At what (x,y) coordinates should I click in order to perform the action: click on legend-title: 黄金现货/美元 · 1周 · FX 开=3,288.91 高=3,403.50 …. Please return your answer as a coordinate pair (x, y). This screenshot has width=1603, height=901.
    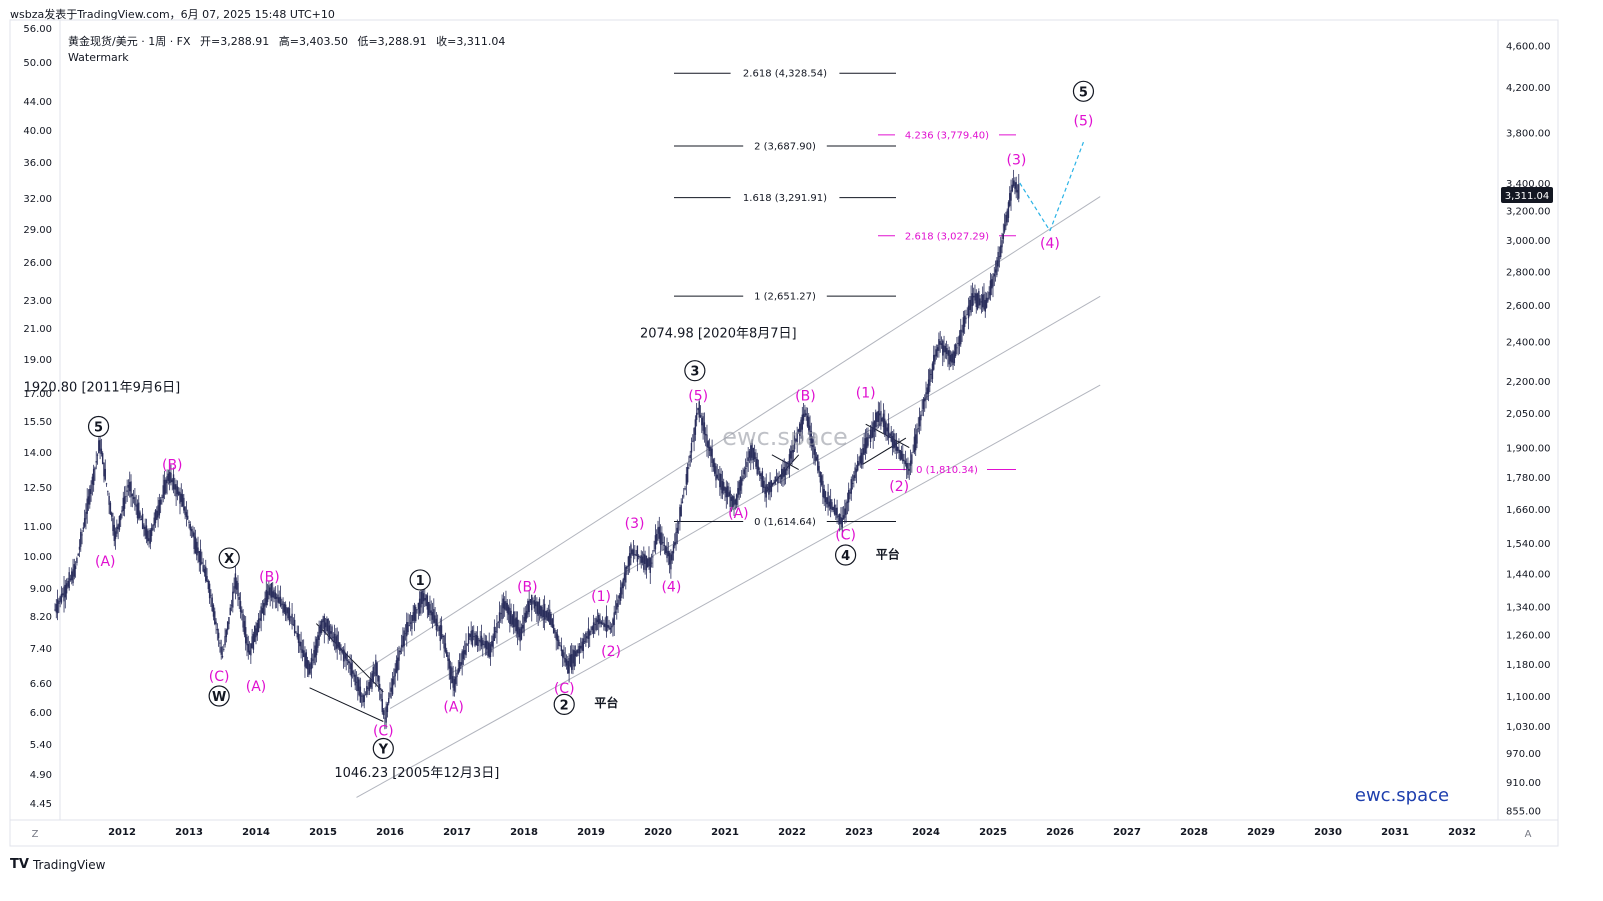
    Looking at the image, I should click on (286, 41).